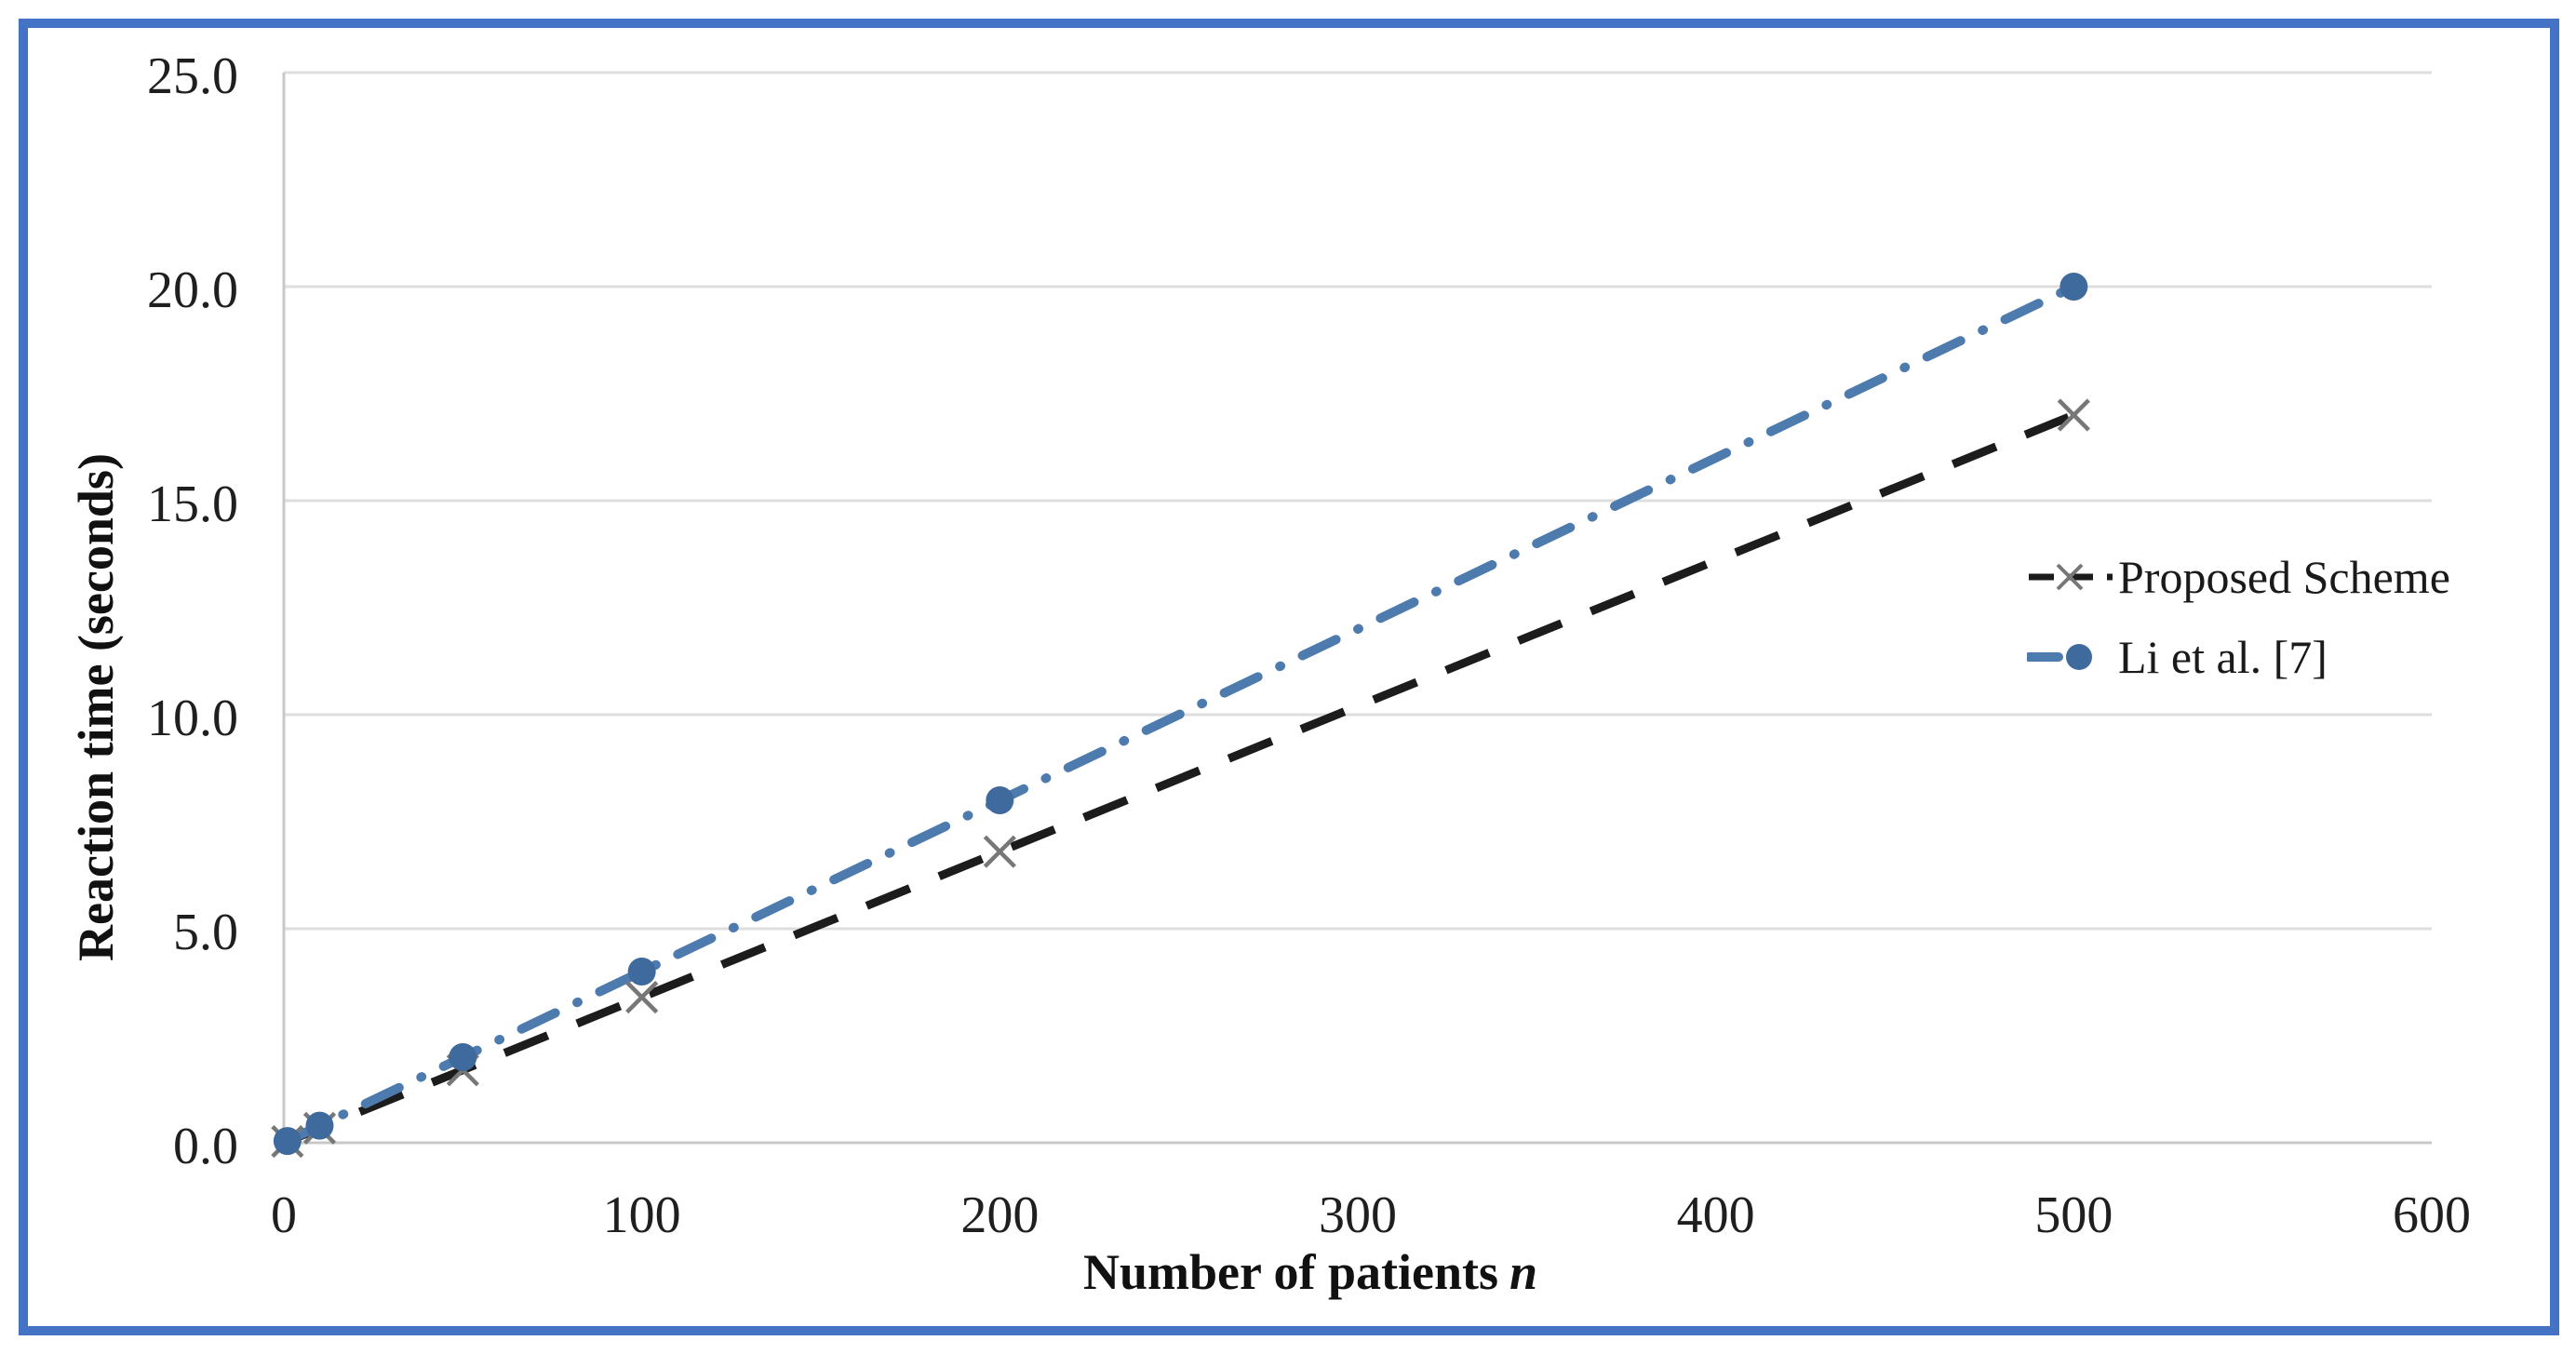  What do you see at coordinates (2059, 657) in the screenshot?
I see `legend-swatch-dashdot-dot-icon` at bounding box center [2059, 657].